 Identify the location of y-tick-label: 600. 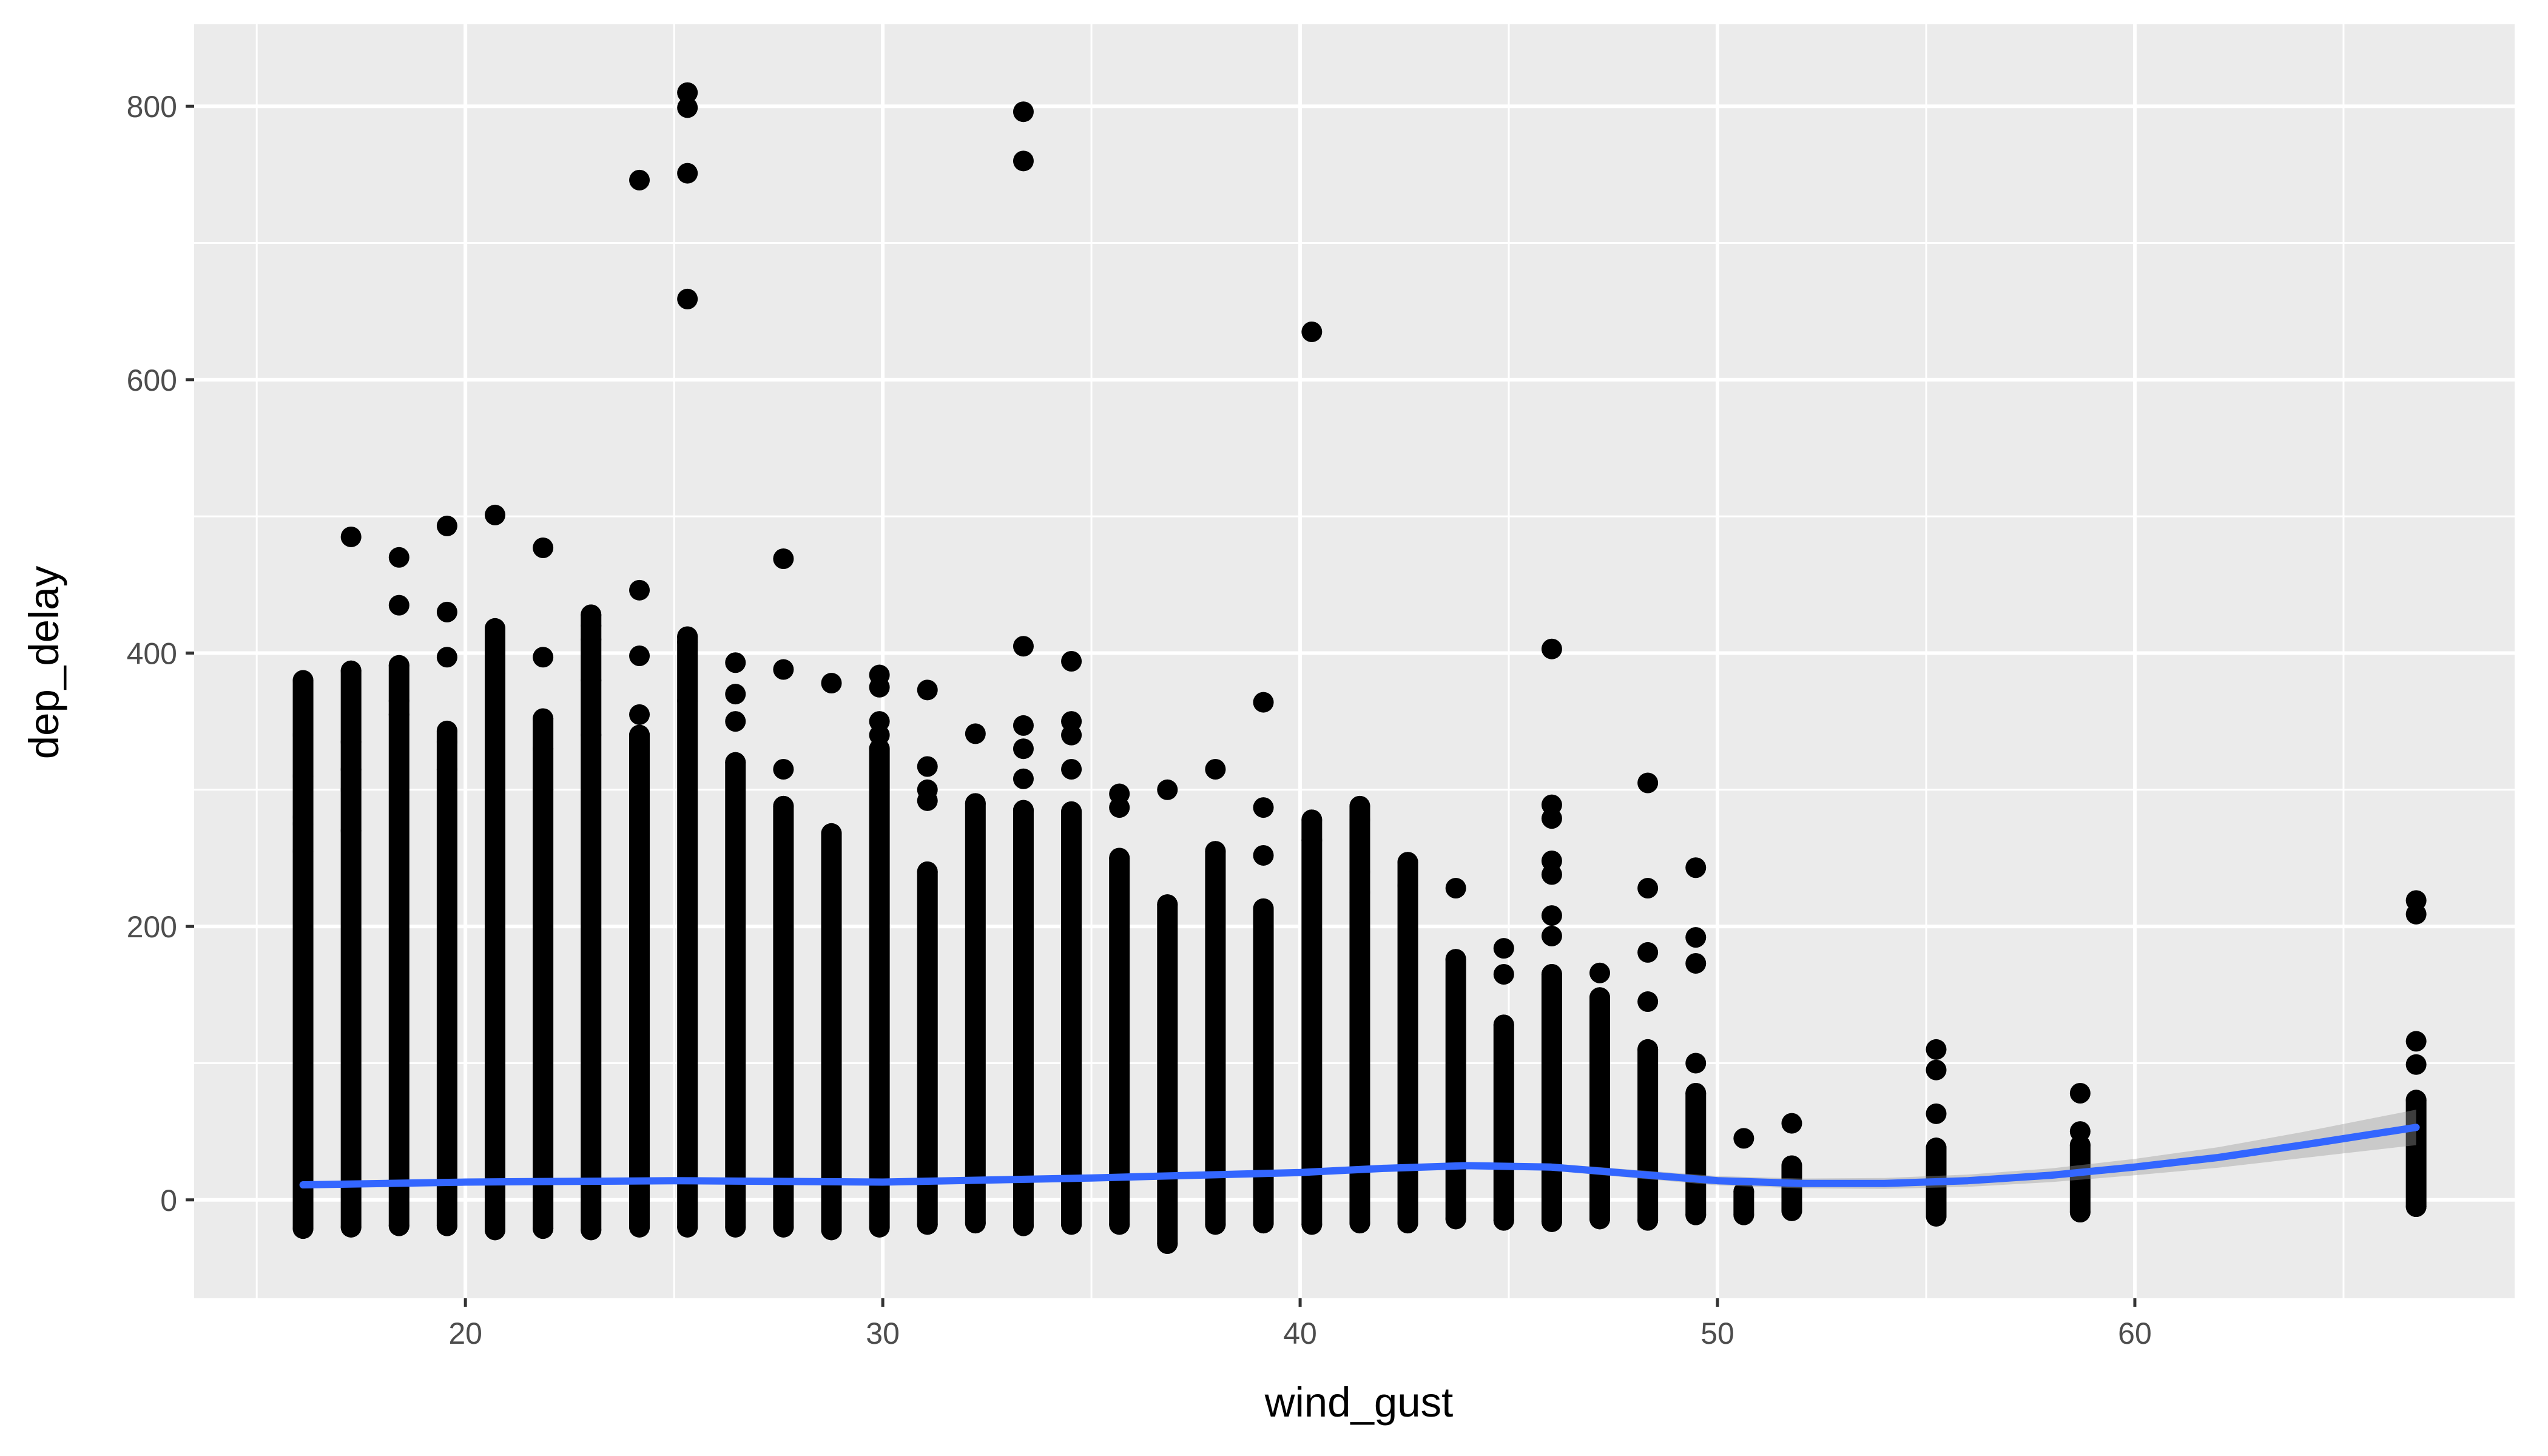
(152, 380).